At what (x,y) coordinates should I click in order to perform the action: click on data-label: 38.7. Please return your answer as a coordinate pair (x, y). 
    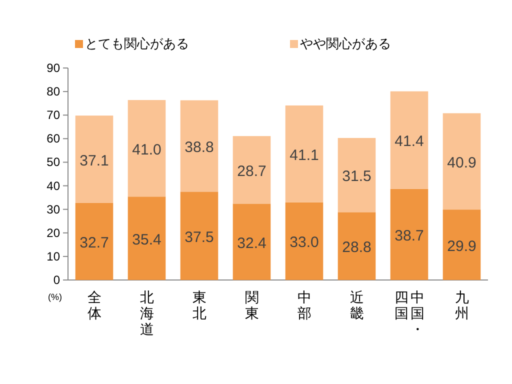
    Looking at the image, I should click on (409, 235).